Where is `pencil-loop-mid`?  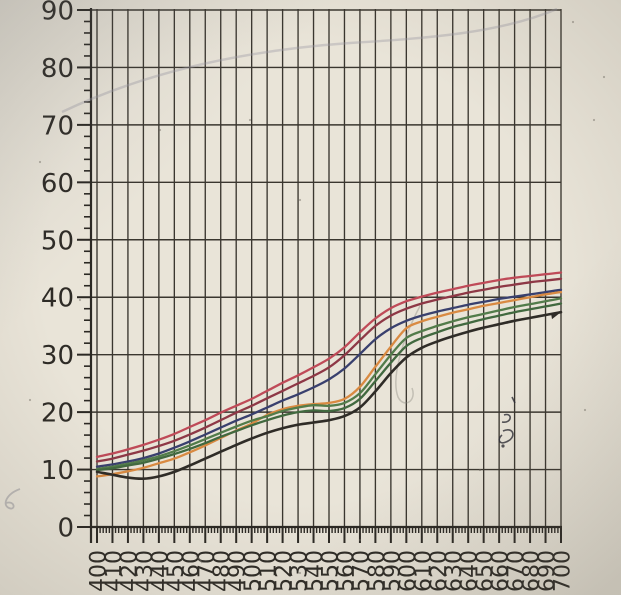 pencil-loop-mid is located at coordinates (408, 354).